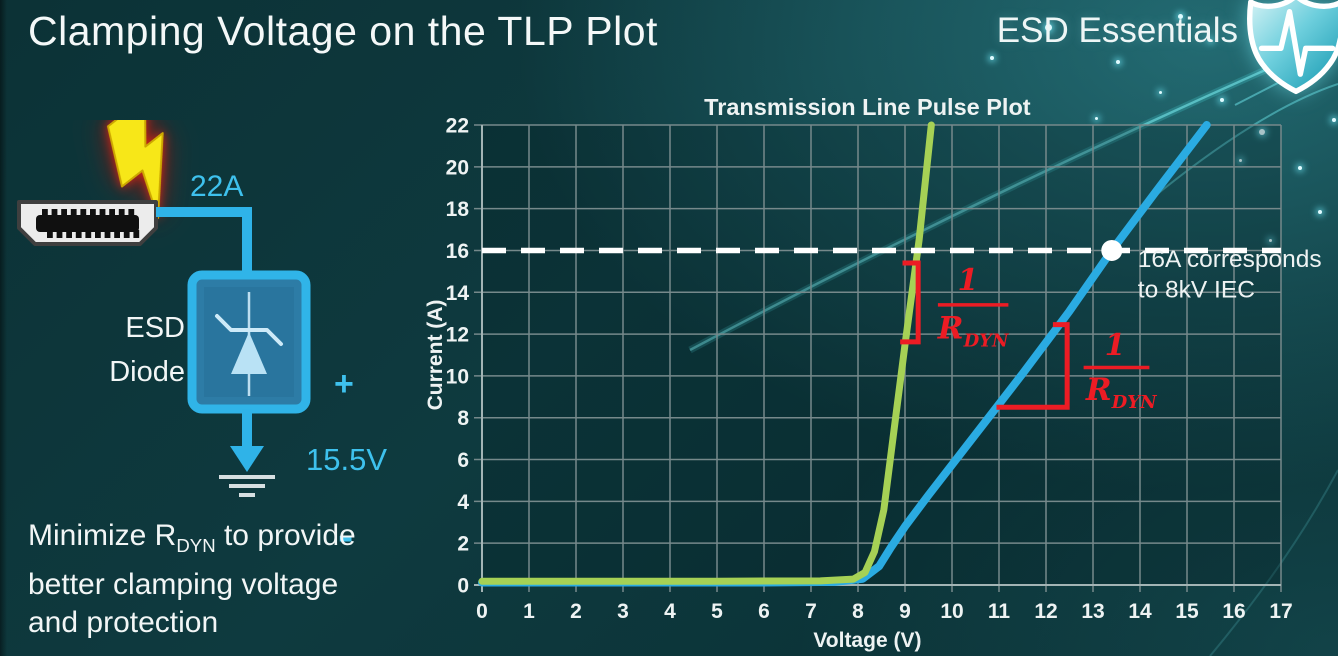 This screenshot has height=656, width=1338. Describe the element at coordinates (457, 126) in the screenshot. I see `y-tick-label: 22` at that location.